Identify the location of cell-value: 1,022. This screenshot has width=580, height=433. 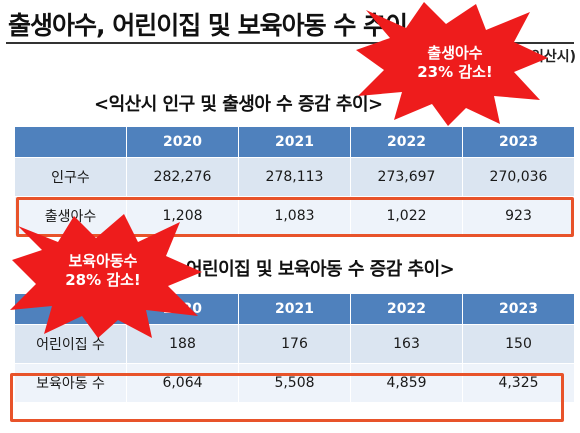
(406, 216).